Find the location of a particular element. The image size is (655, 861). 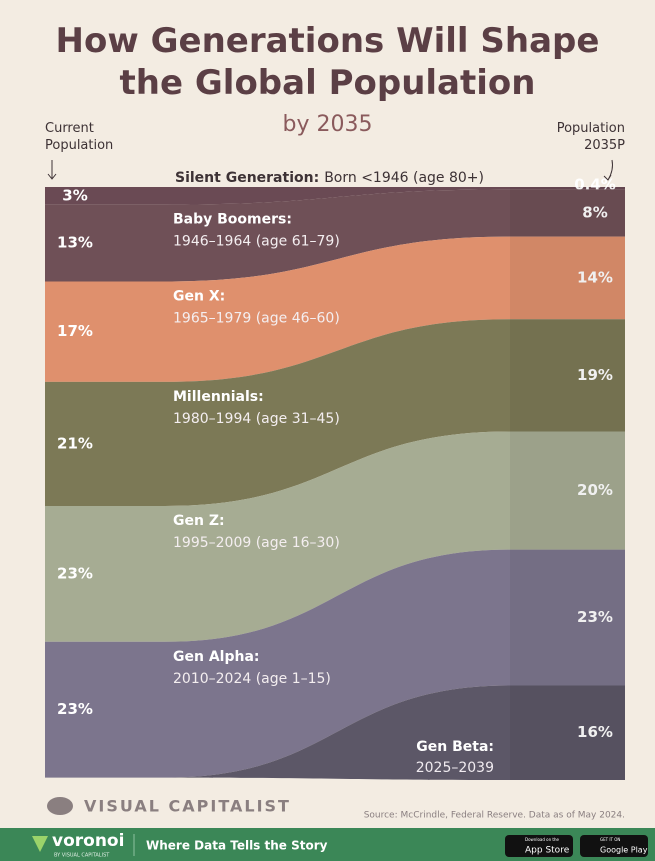

app-store-button is located at coordinates (539, 846).